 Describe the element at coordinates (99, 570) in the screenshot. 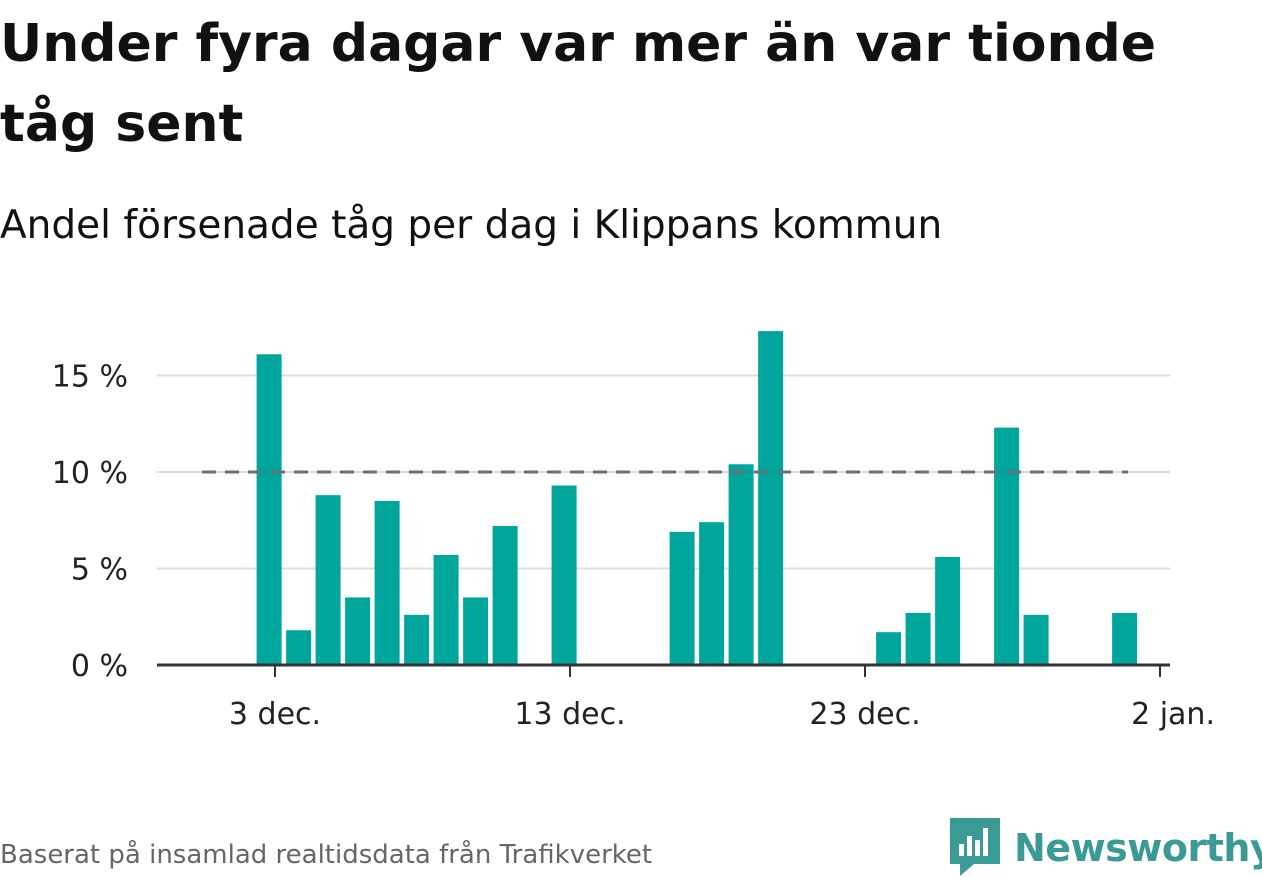

I see `y-tick-label: 5 %` at that location.